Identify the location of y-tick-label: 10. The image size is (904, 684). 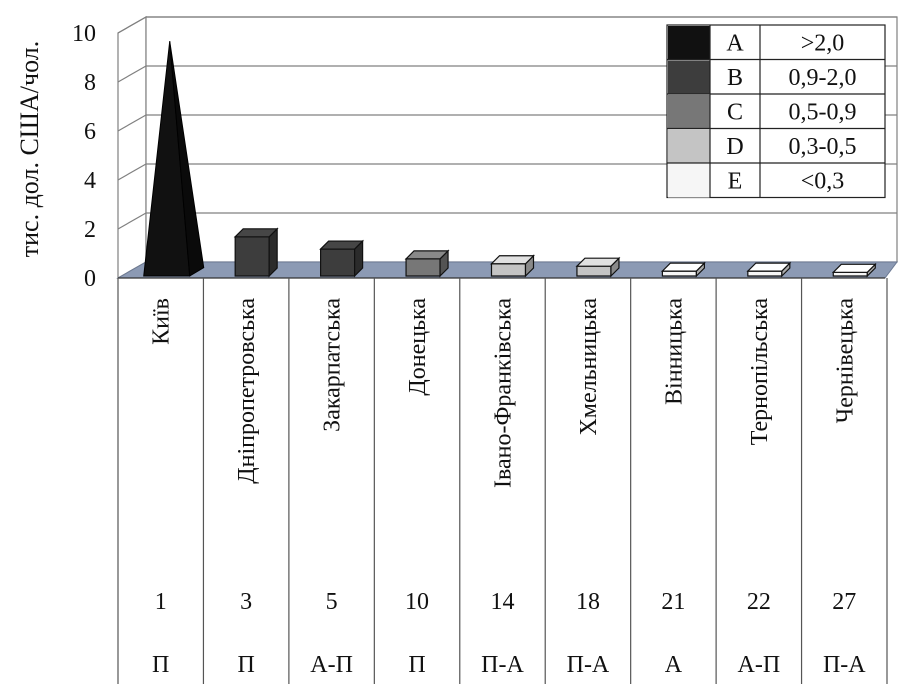
(84, 34).